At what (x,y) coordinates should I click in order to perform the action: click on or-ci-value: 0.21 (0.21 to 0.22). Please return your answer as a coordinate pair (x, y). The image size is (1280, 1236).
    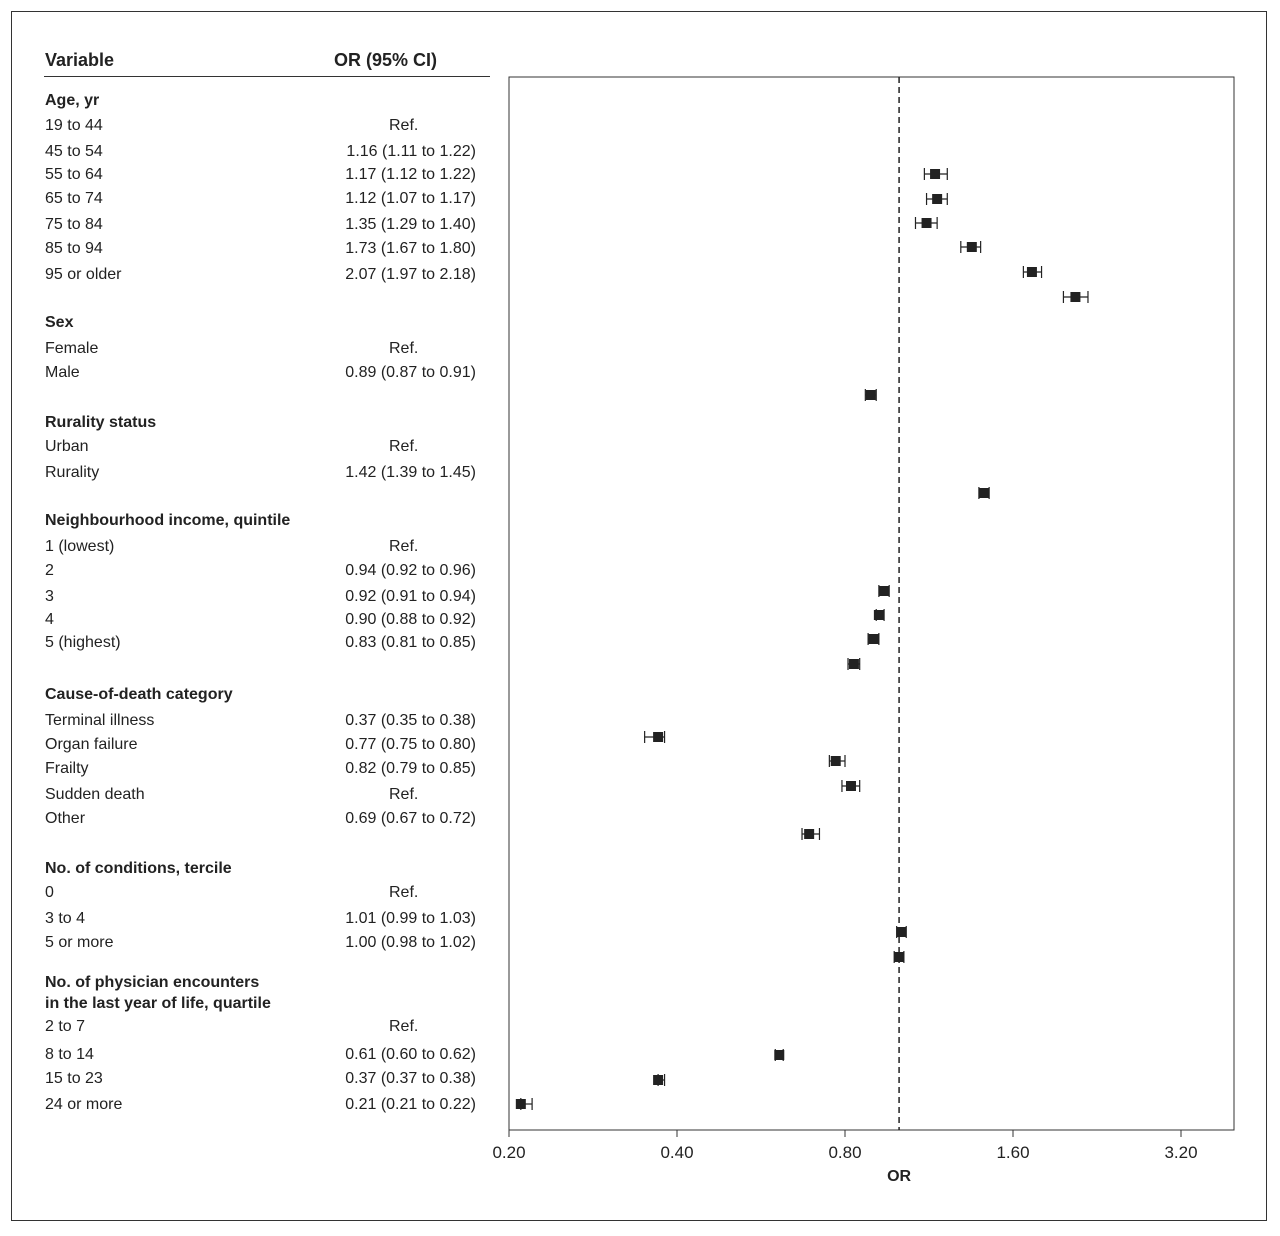
    Looking at the image, I should click on (410, 1104).